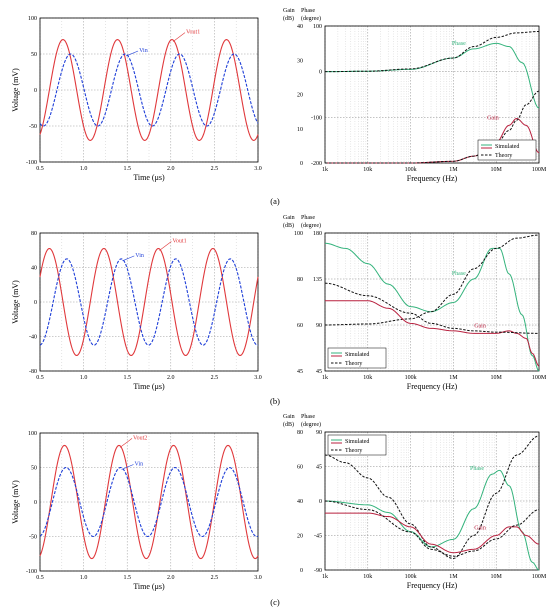 This screenshot has height=610, width=550. What do you see at coordinates (215, 378) in the screenshot?
I see `x-tick-label: 2.5` at bounding box center [215, 378].